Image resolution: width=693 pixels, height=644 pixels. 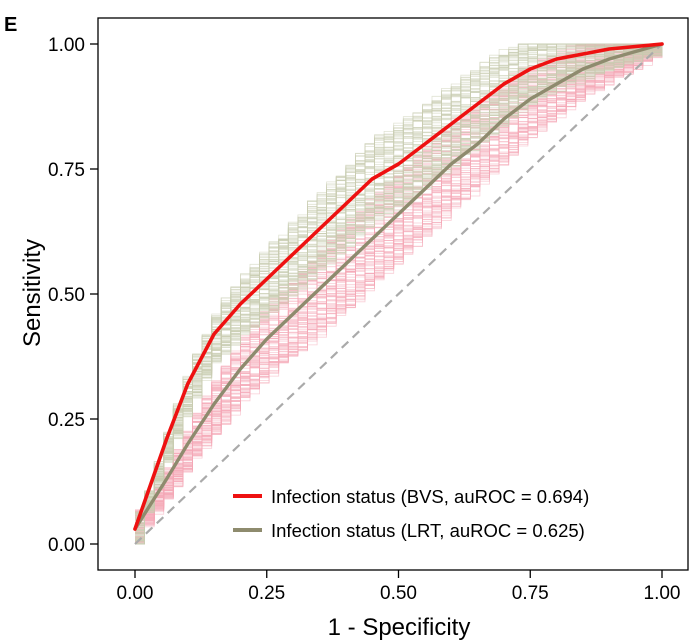 What do you see at coordinates (32, 293) in the screenshot?
I see `y-axis-title: Sensitivity` at bounding box center [32, 293].